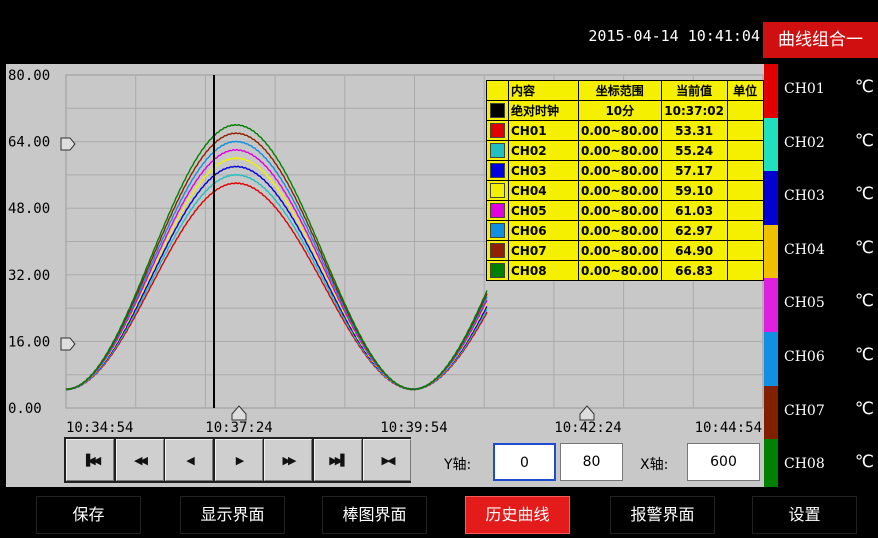 This screenshot has height=538, width=878. Describe the element at coordinates (620, 110) in the screenshot. I see `legend-range: 10分` at that location.